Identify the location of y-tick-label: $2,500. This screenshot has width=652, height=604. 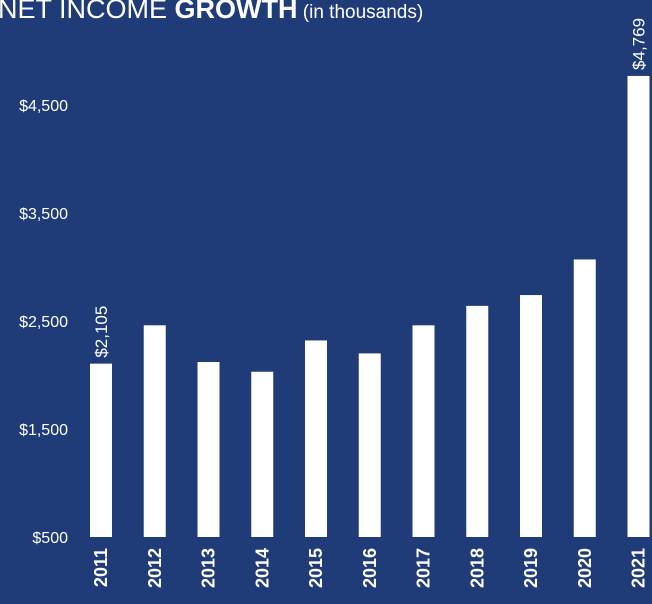
(43, 322).